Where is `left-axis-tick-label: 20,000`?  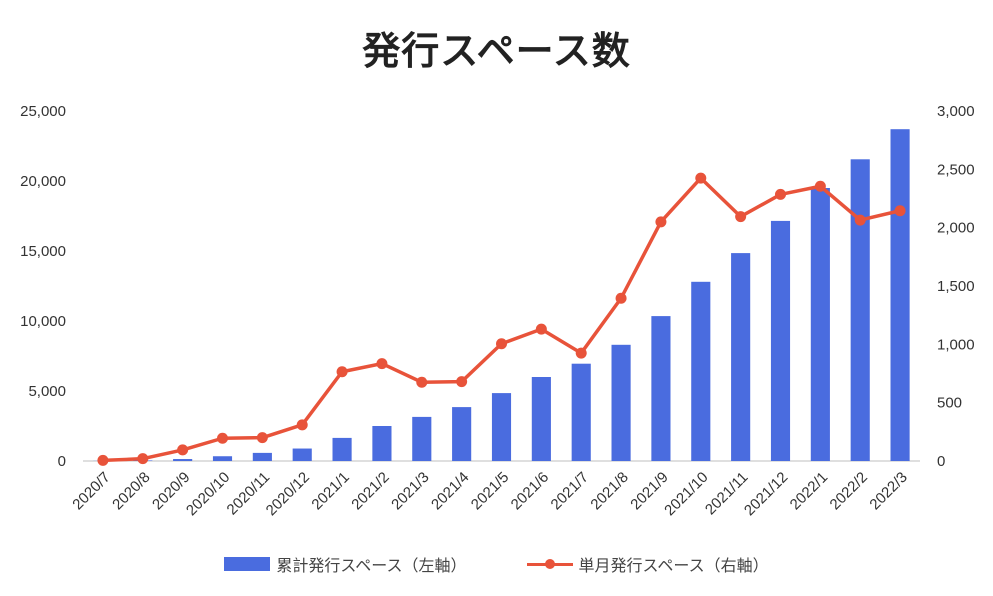 left-axis-tick-label: 20,000 is located at coordinates (43, 181).